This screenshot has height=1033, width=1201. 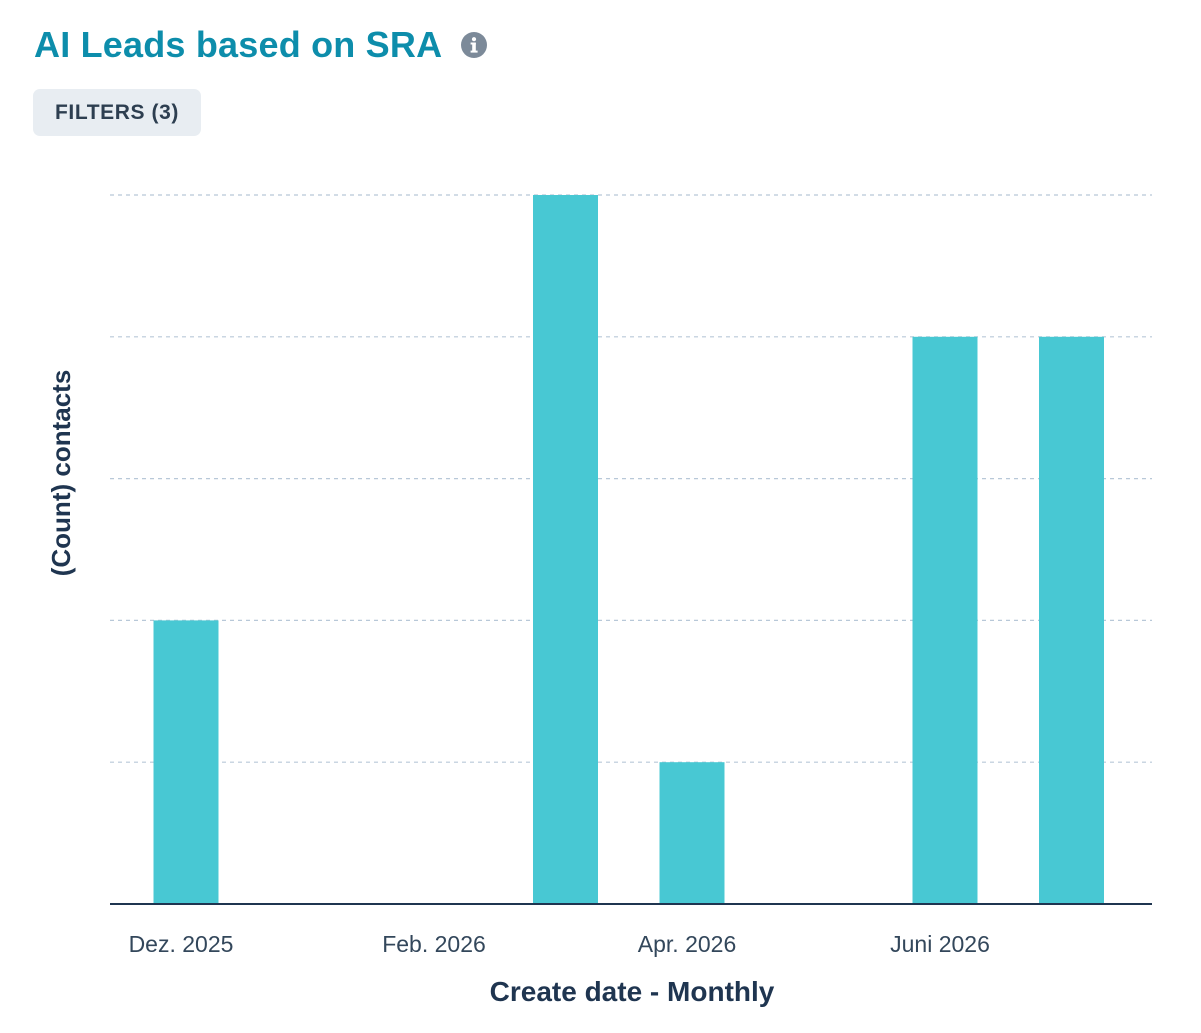 I want to click on x-tick-label: Dez. 2025, so click(x=181, y=944).